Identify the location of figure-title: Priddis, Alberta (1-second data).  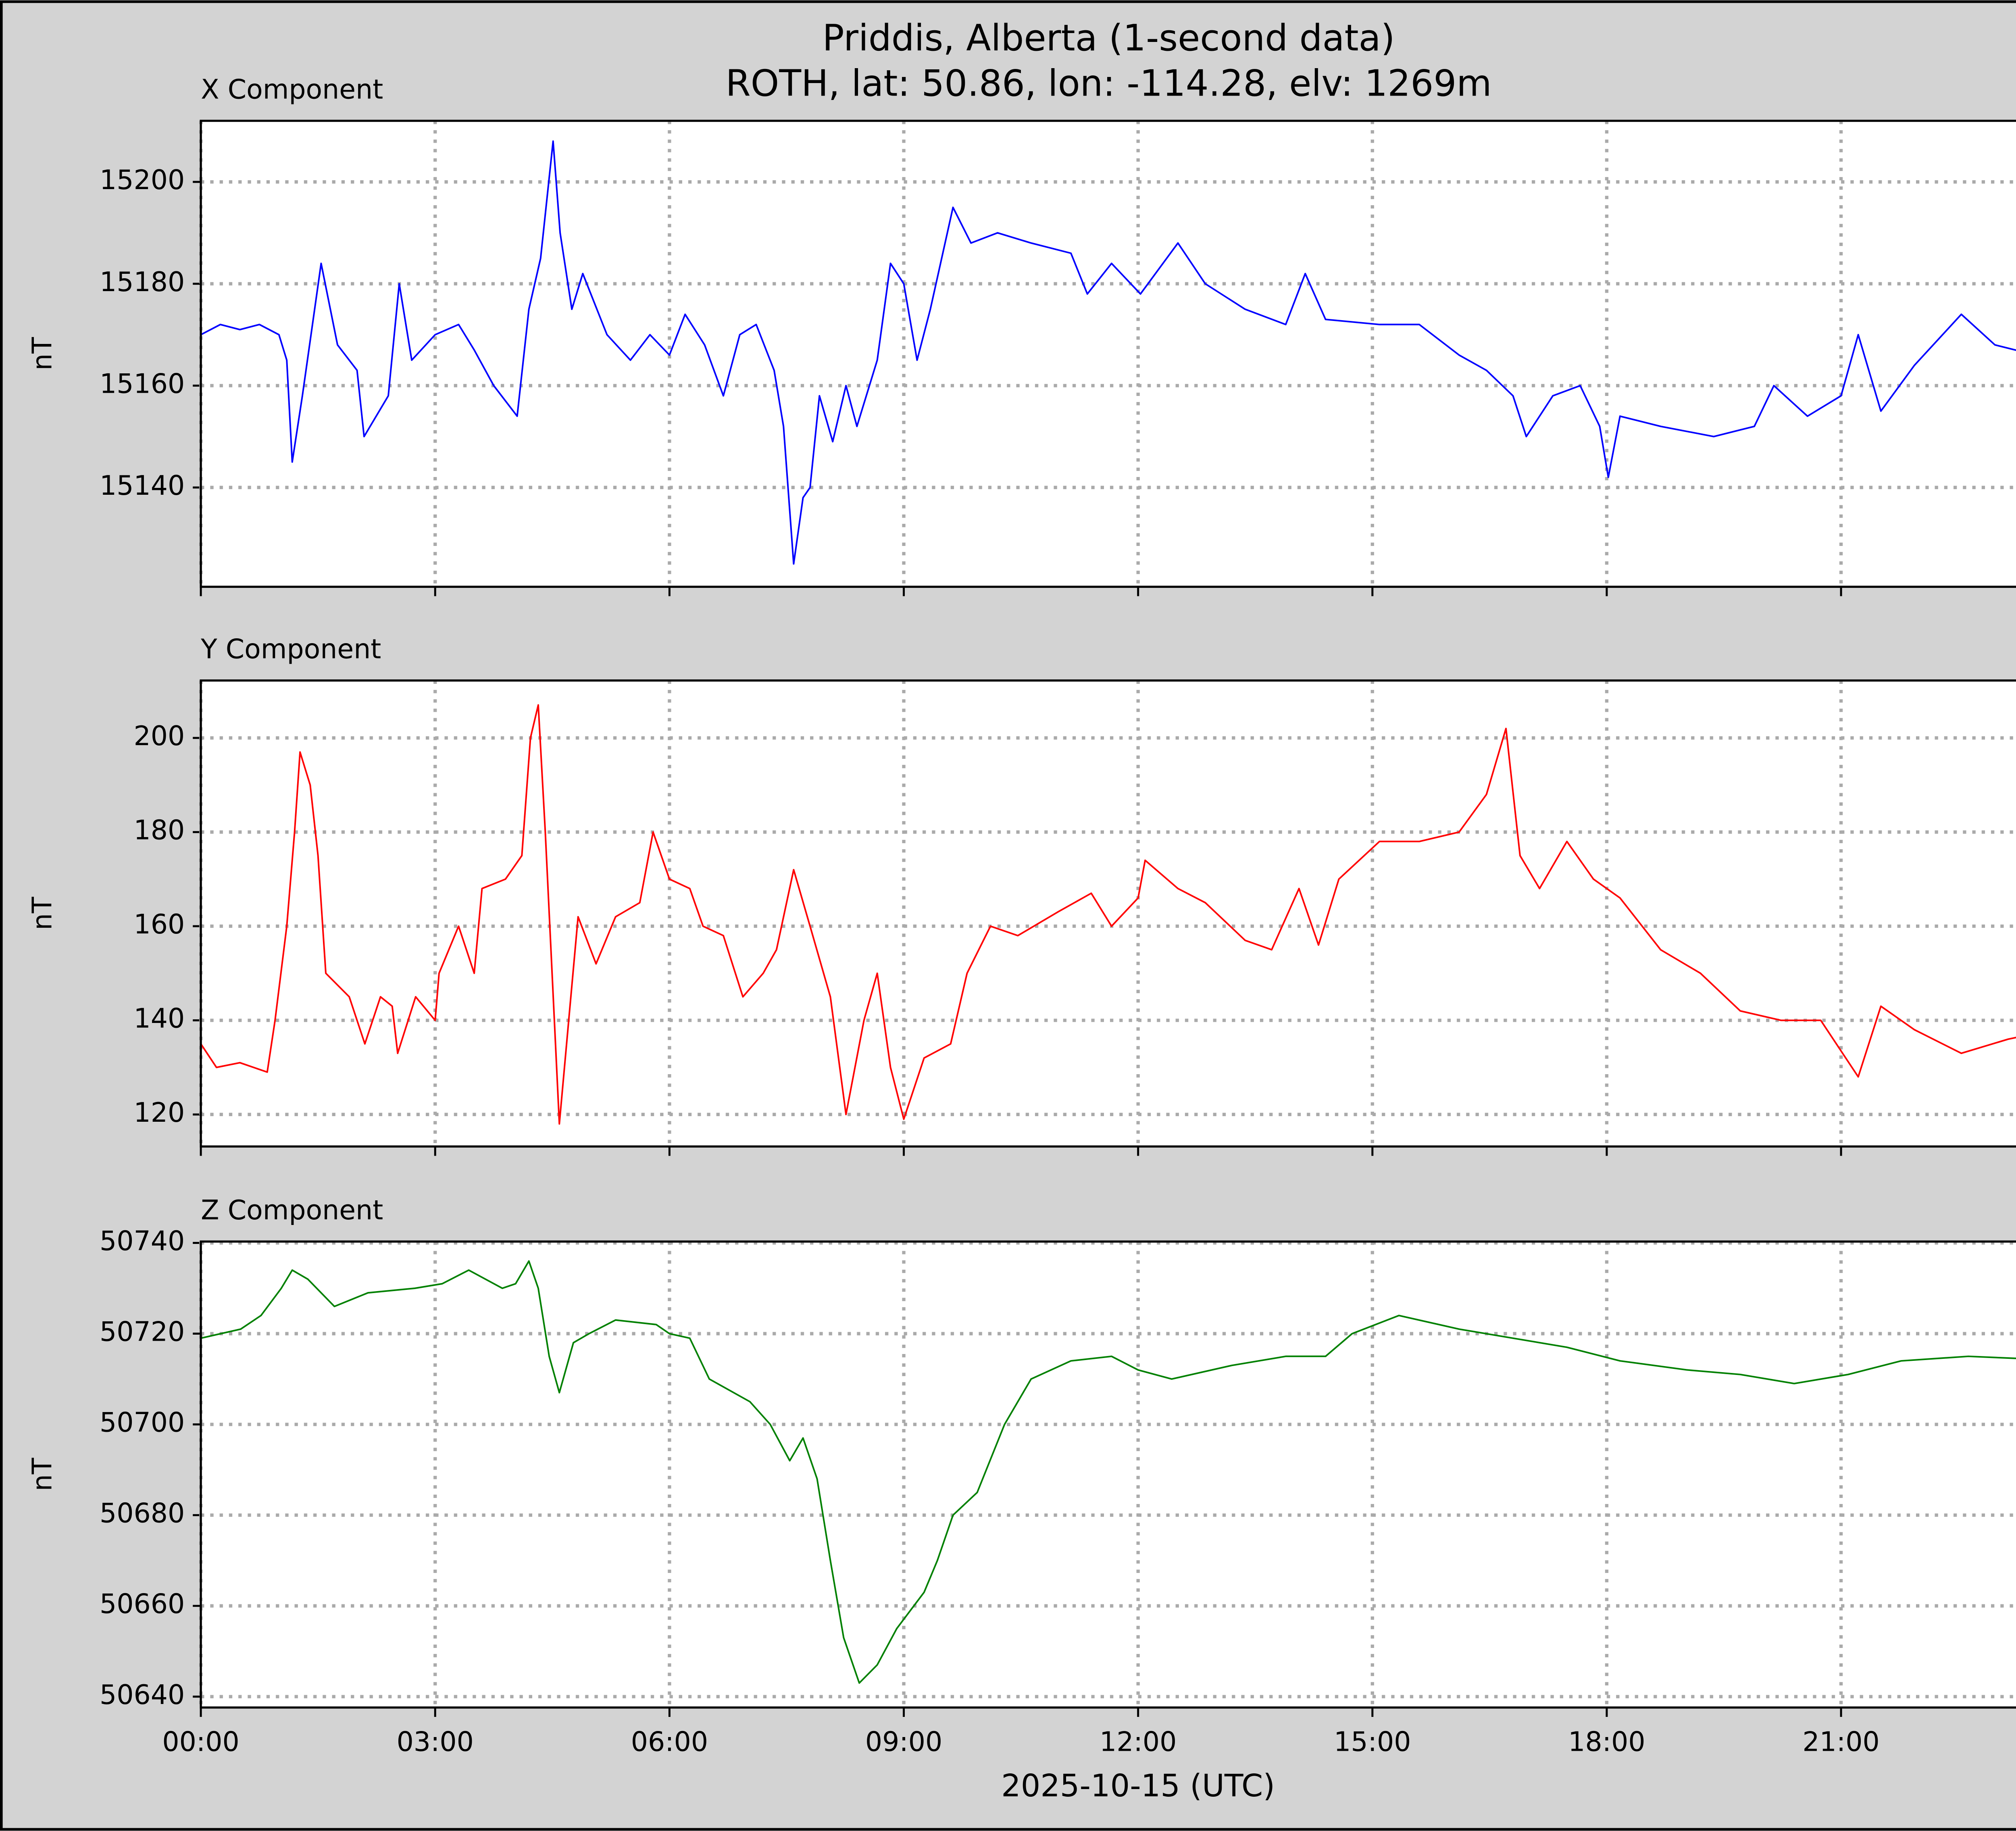
(1109, 38).